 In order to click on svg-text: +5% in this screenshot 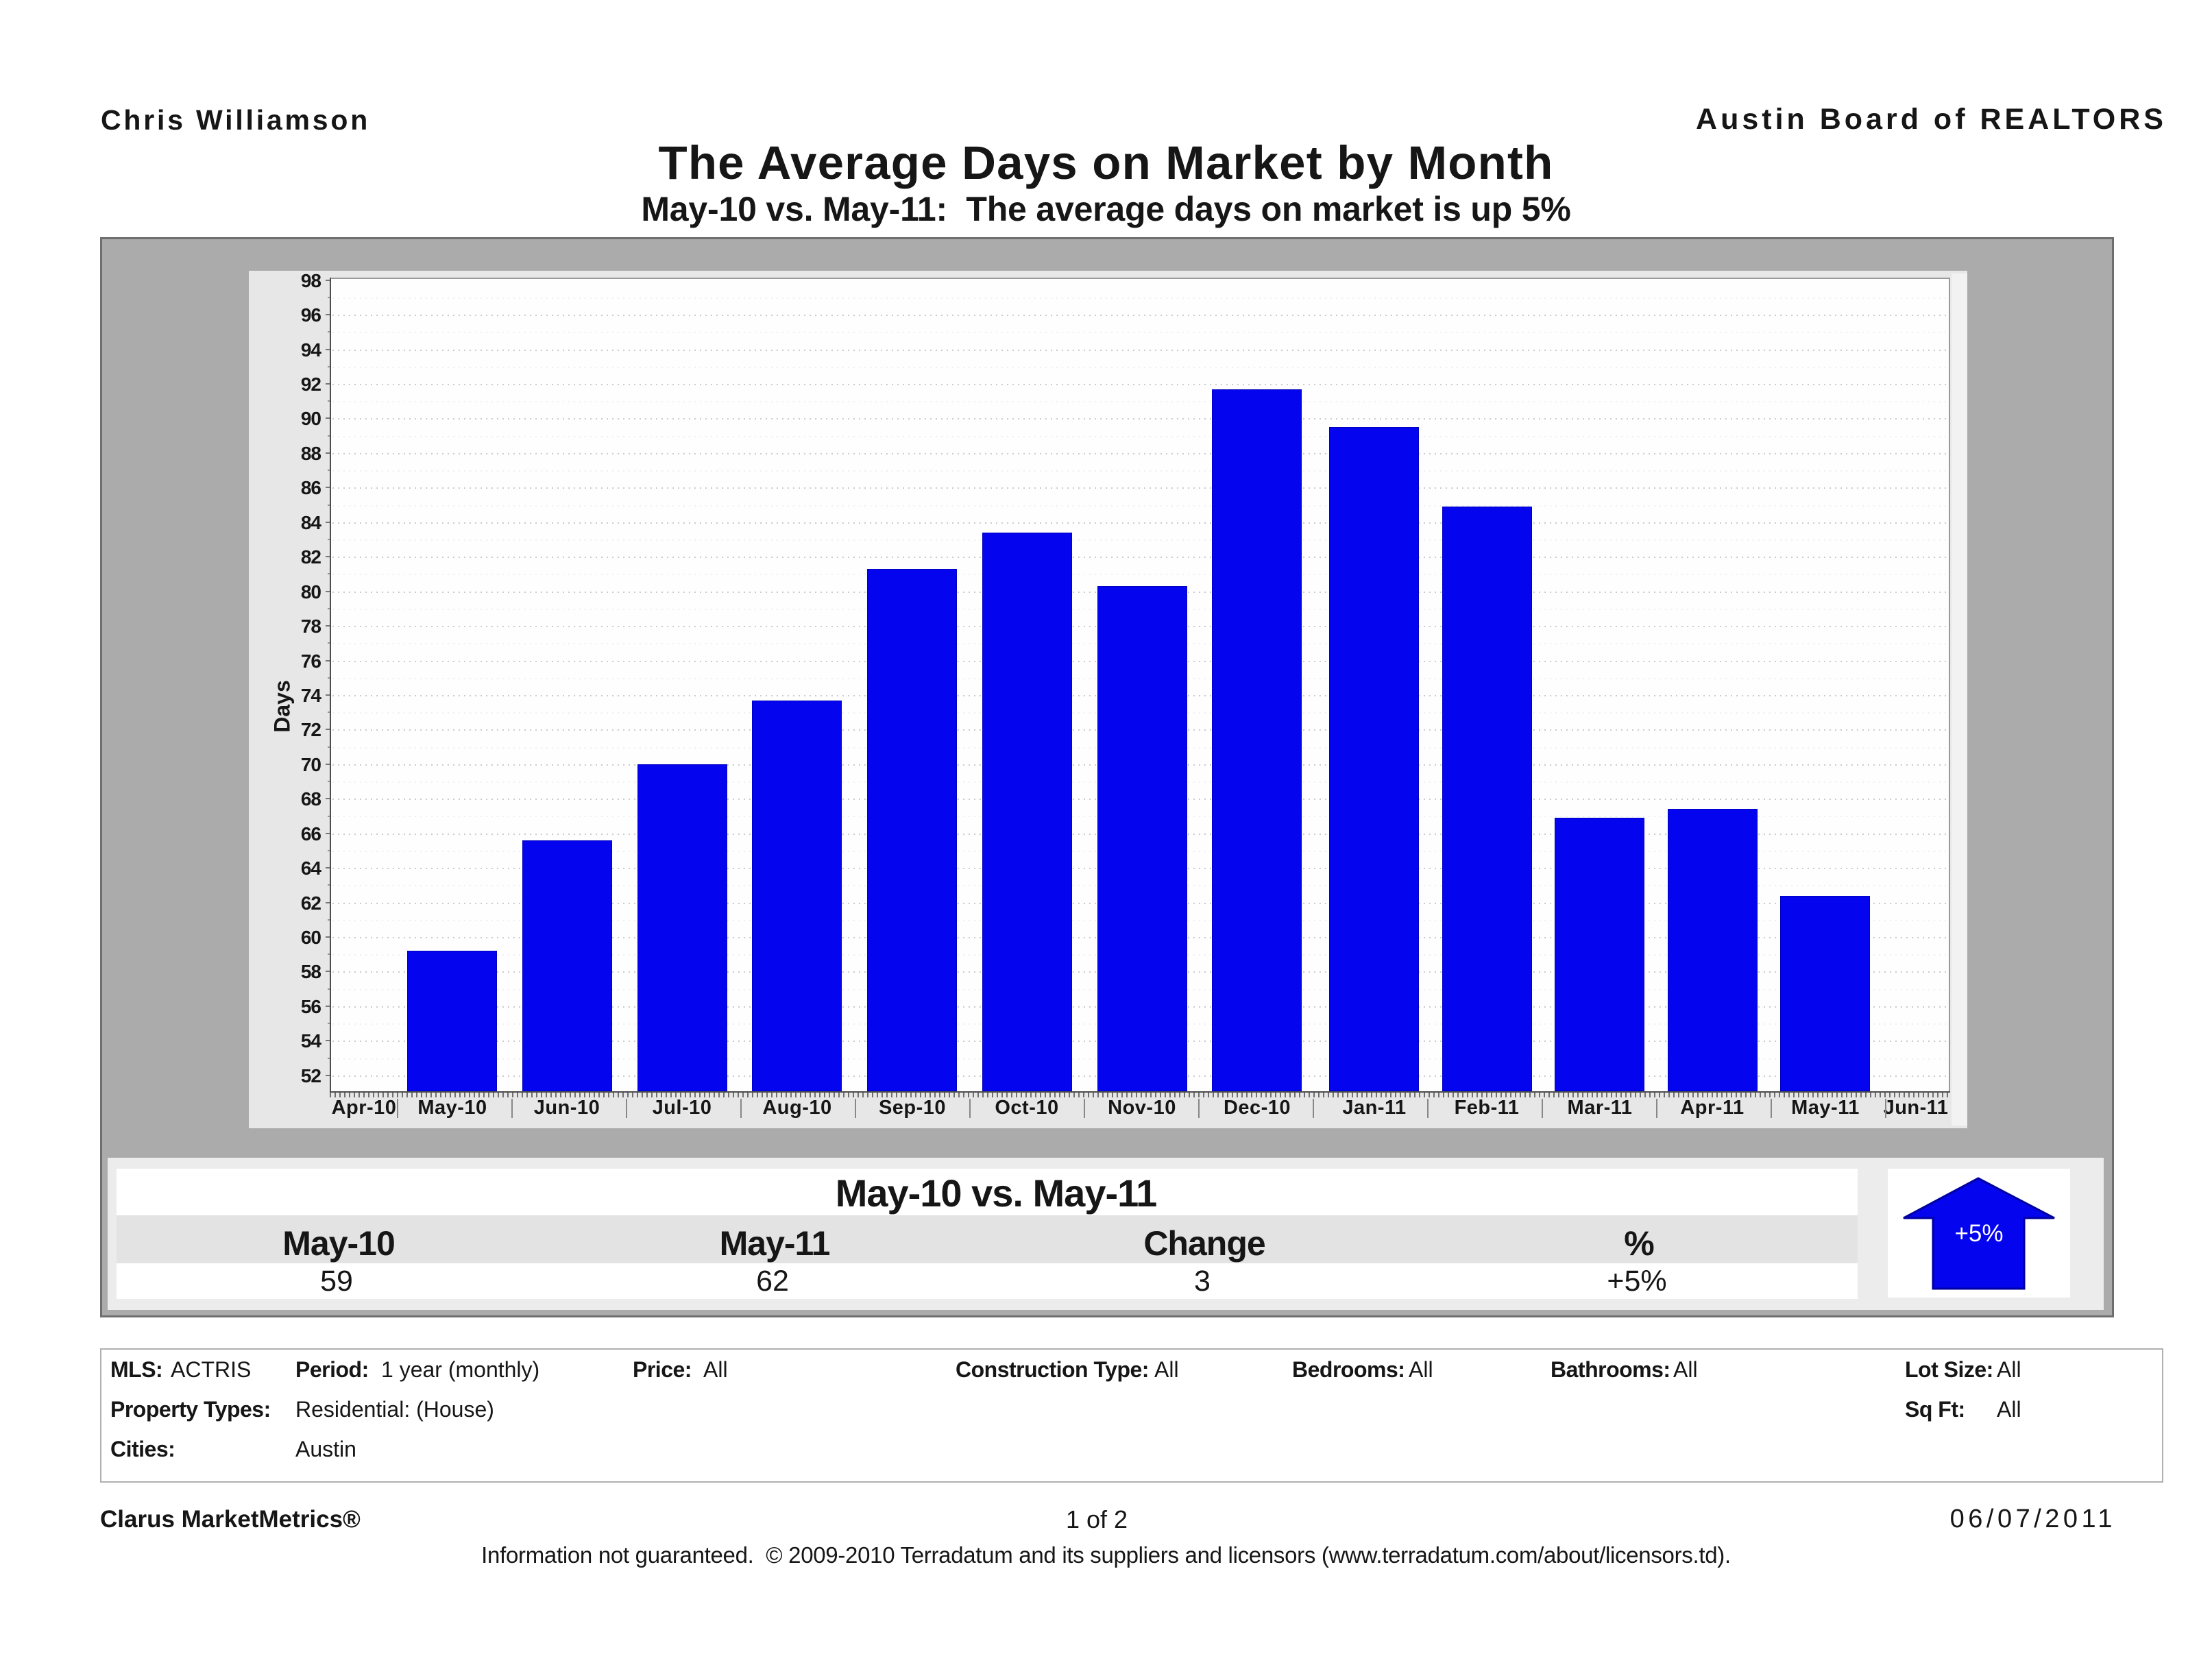, I will do `click(1979, 1233)`.